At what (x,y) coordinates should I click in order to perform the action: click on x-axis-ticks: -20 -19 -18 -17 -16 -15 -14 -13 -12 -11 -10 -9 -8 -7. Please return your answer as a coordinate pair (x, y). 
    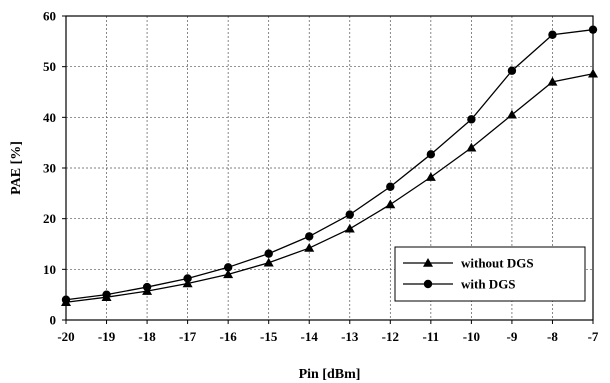
    Looking at the image, I should click on (328, 332).